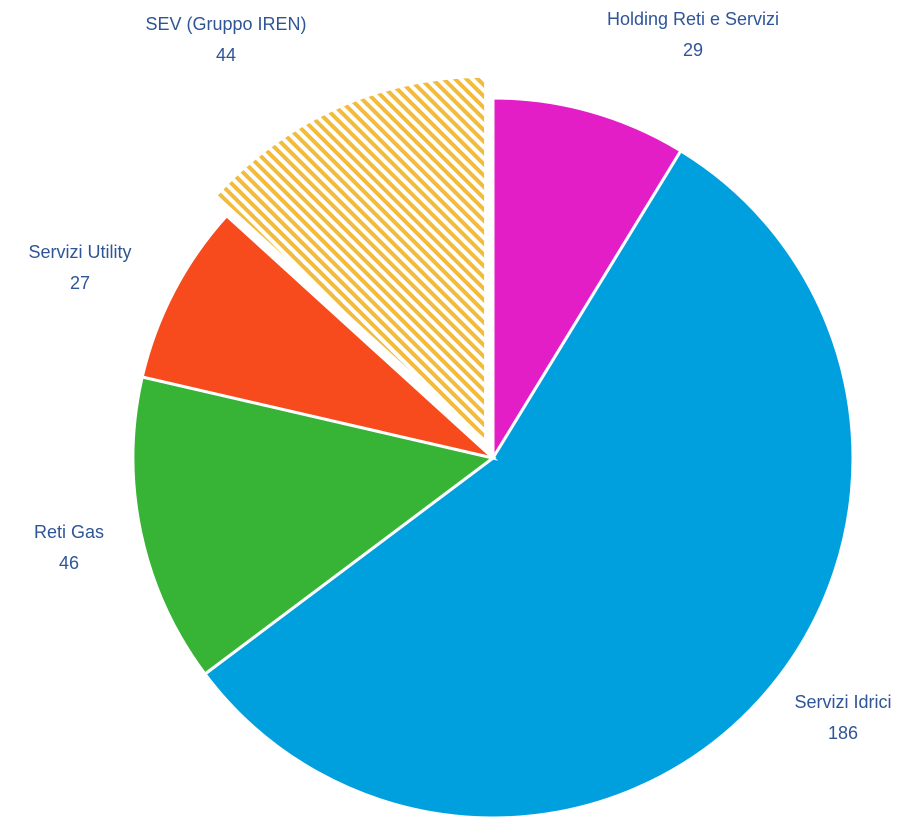 Image resolution: width=908 pixels, height=819 pixels. Describe the element at coordinates (843, 733) in the screenshot. I see `slice-value: 186` at that location.